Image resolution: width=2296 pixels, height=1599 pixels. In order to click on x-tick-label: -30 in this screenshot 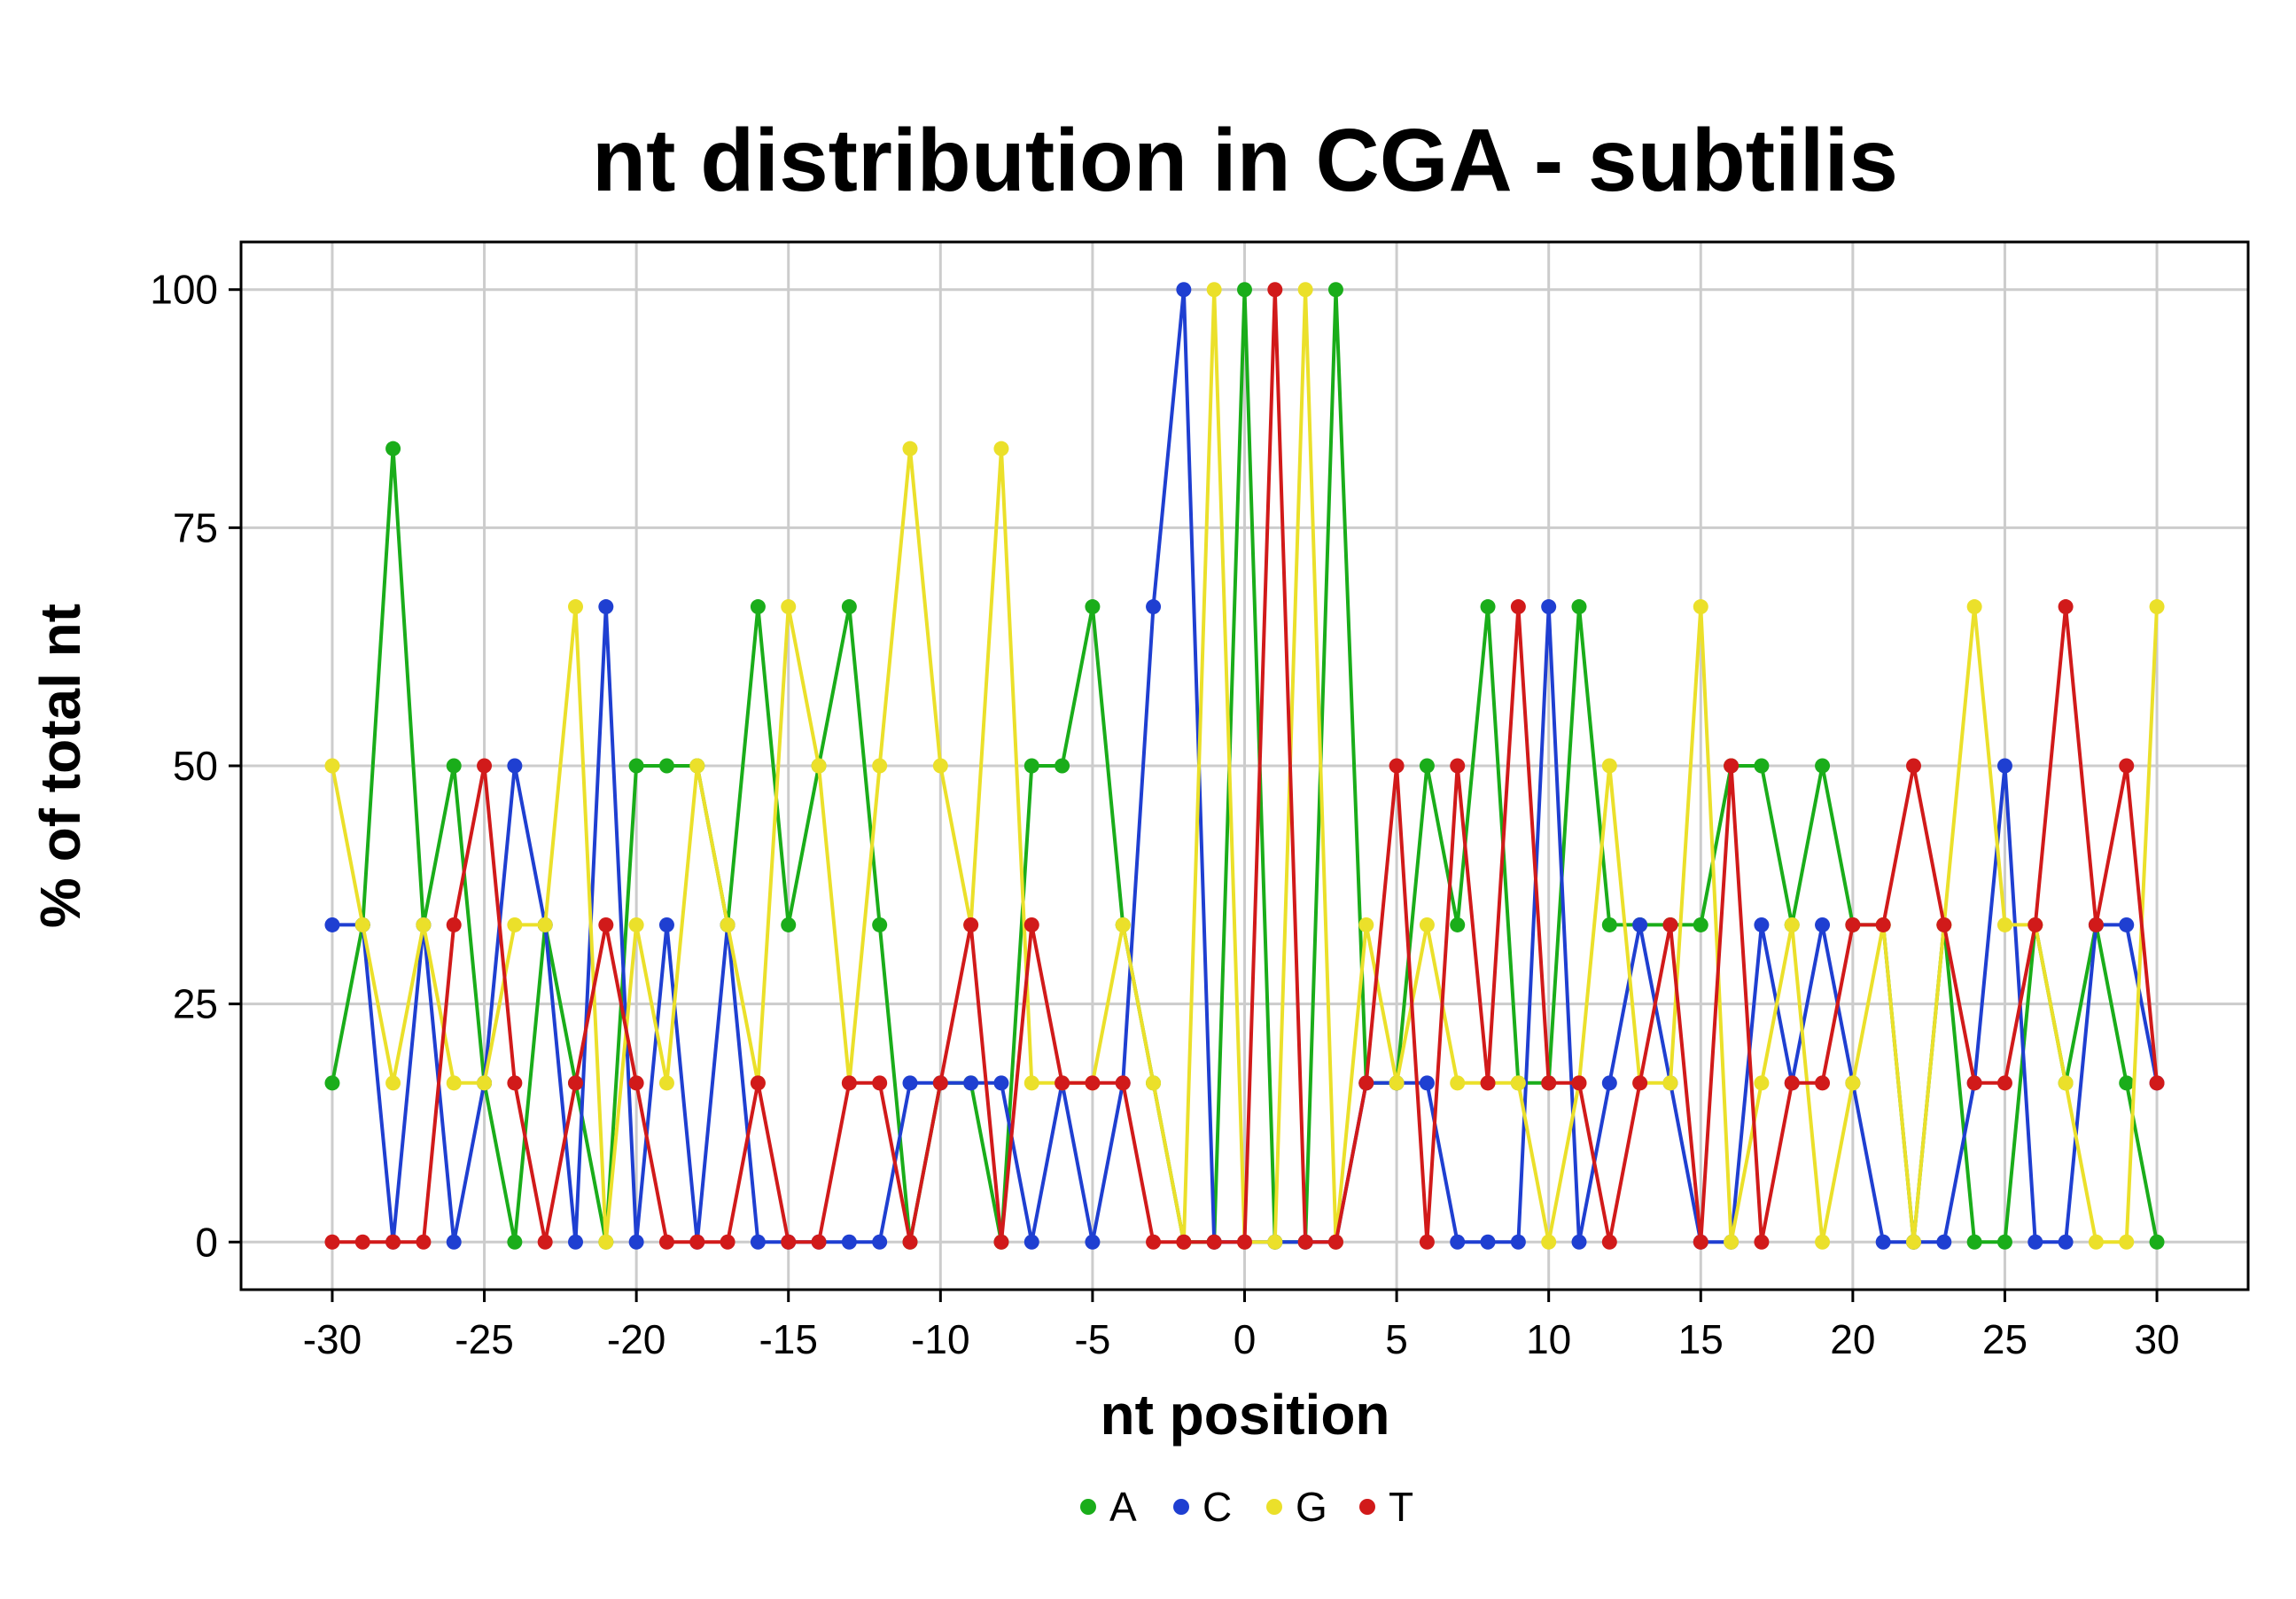, I will do `click(332, 1339)`.